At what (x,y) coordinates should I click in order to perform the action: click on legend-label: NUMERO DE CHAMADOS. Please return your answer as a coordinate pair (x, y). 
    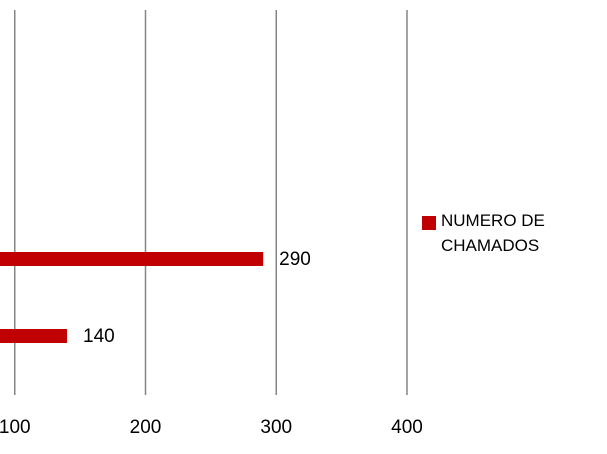
    Looking at the image, I should click on (493, 233).